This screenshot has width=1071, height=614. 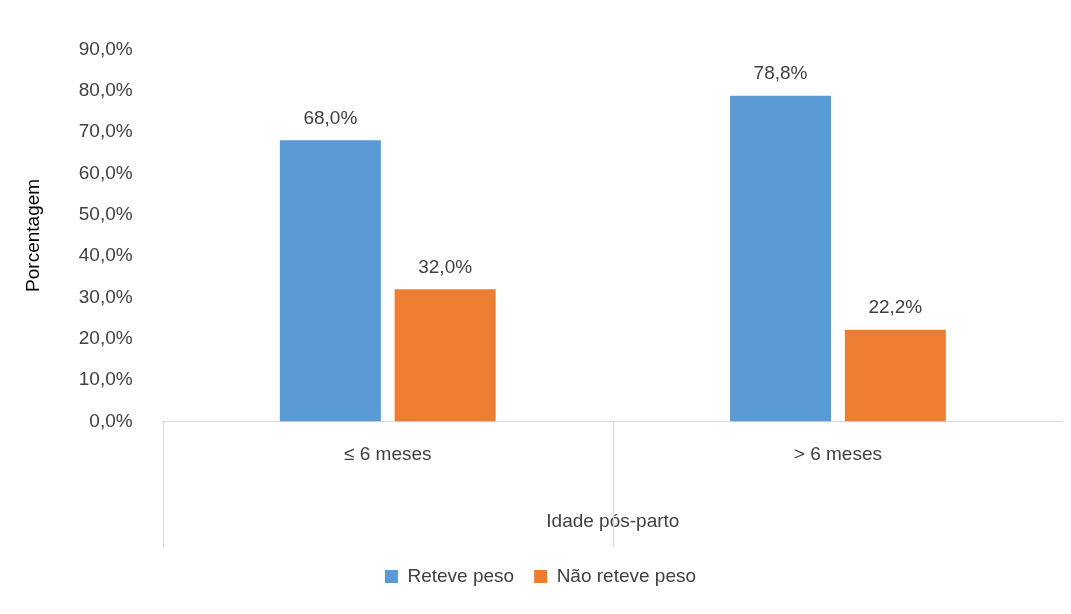 I want to click on y-axis-title: Porcentagem, so click(x=32, y=235).